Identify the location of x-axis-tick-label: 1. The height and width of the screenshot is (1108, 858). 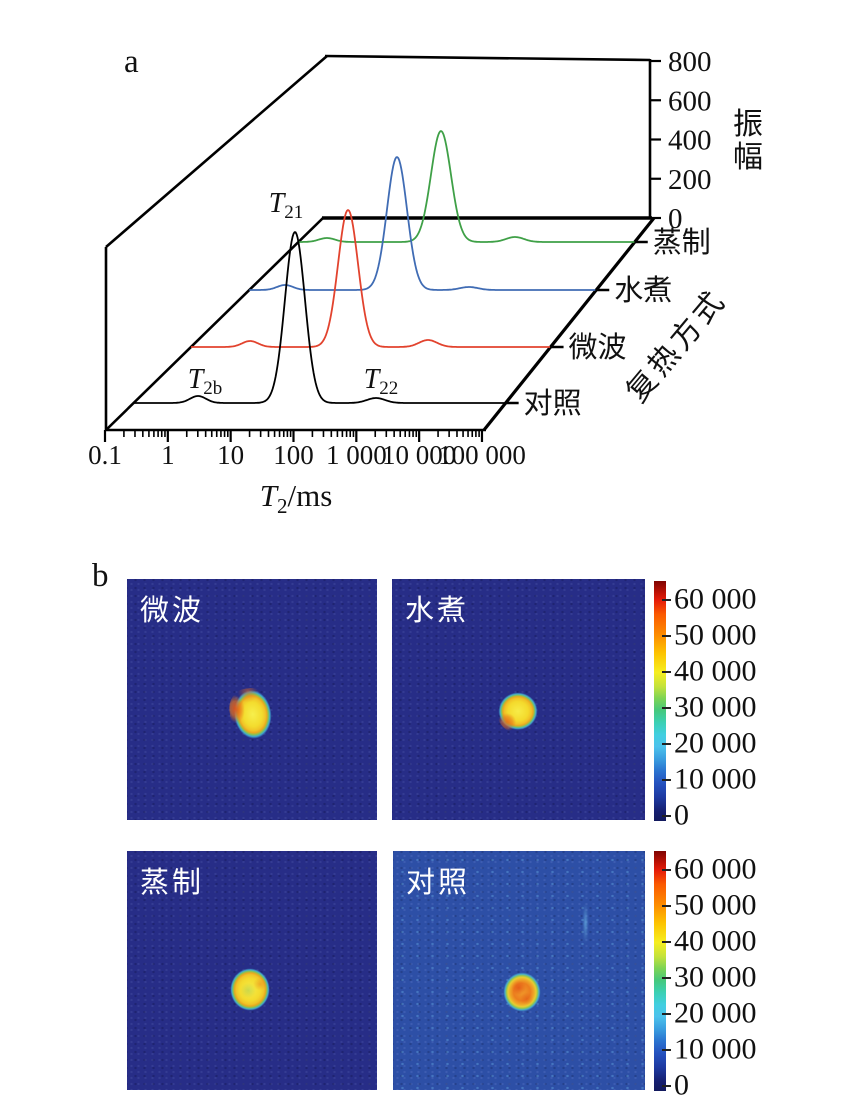
(168, 455).